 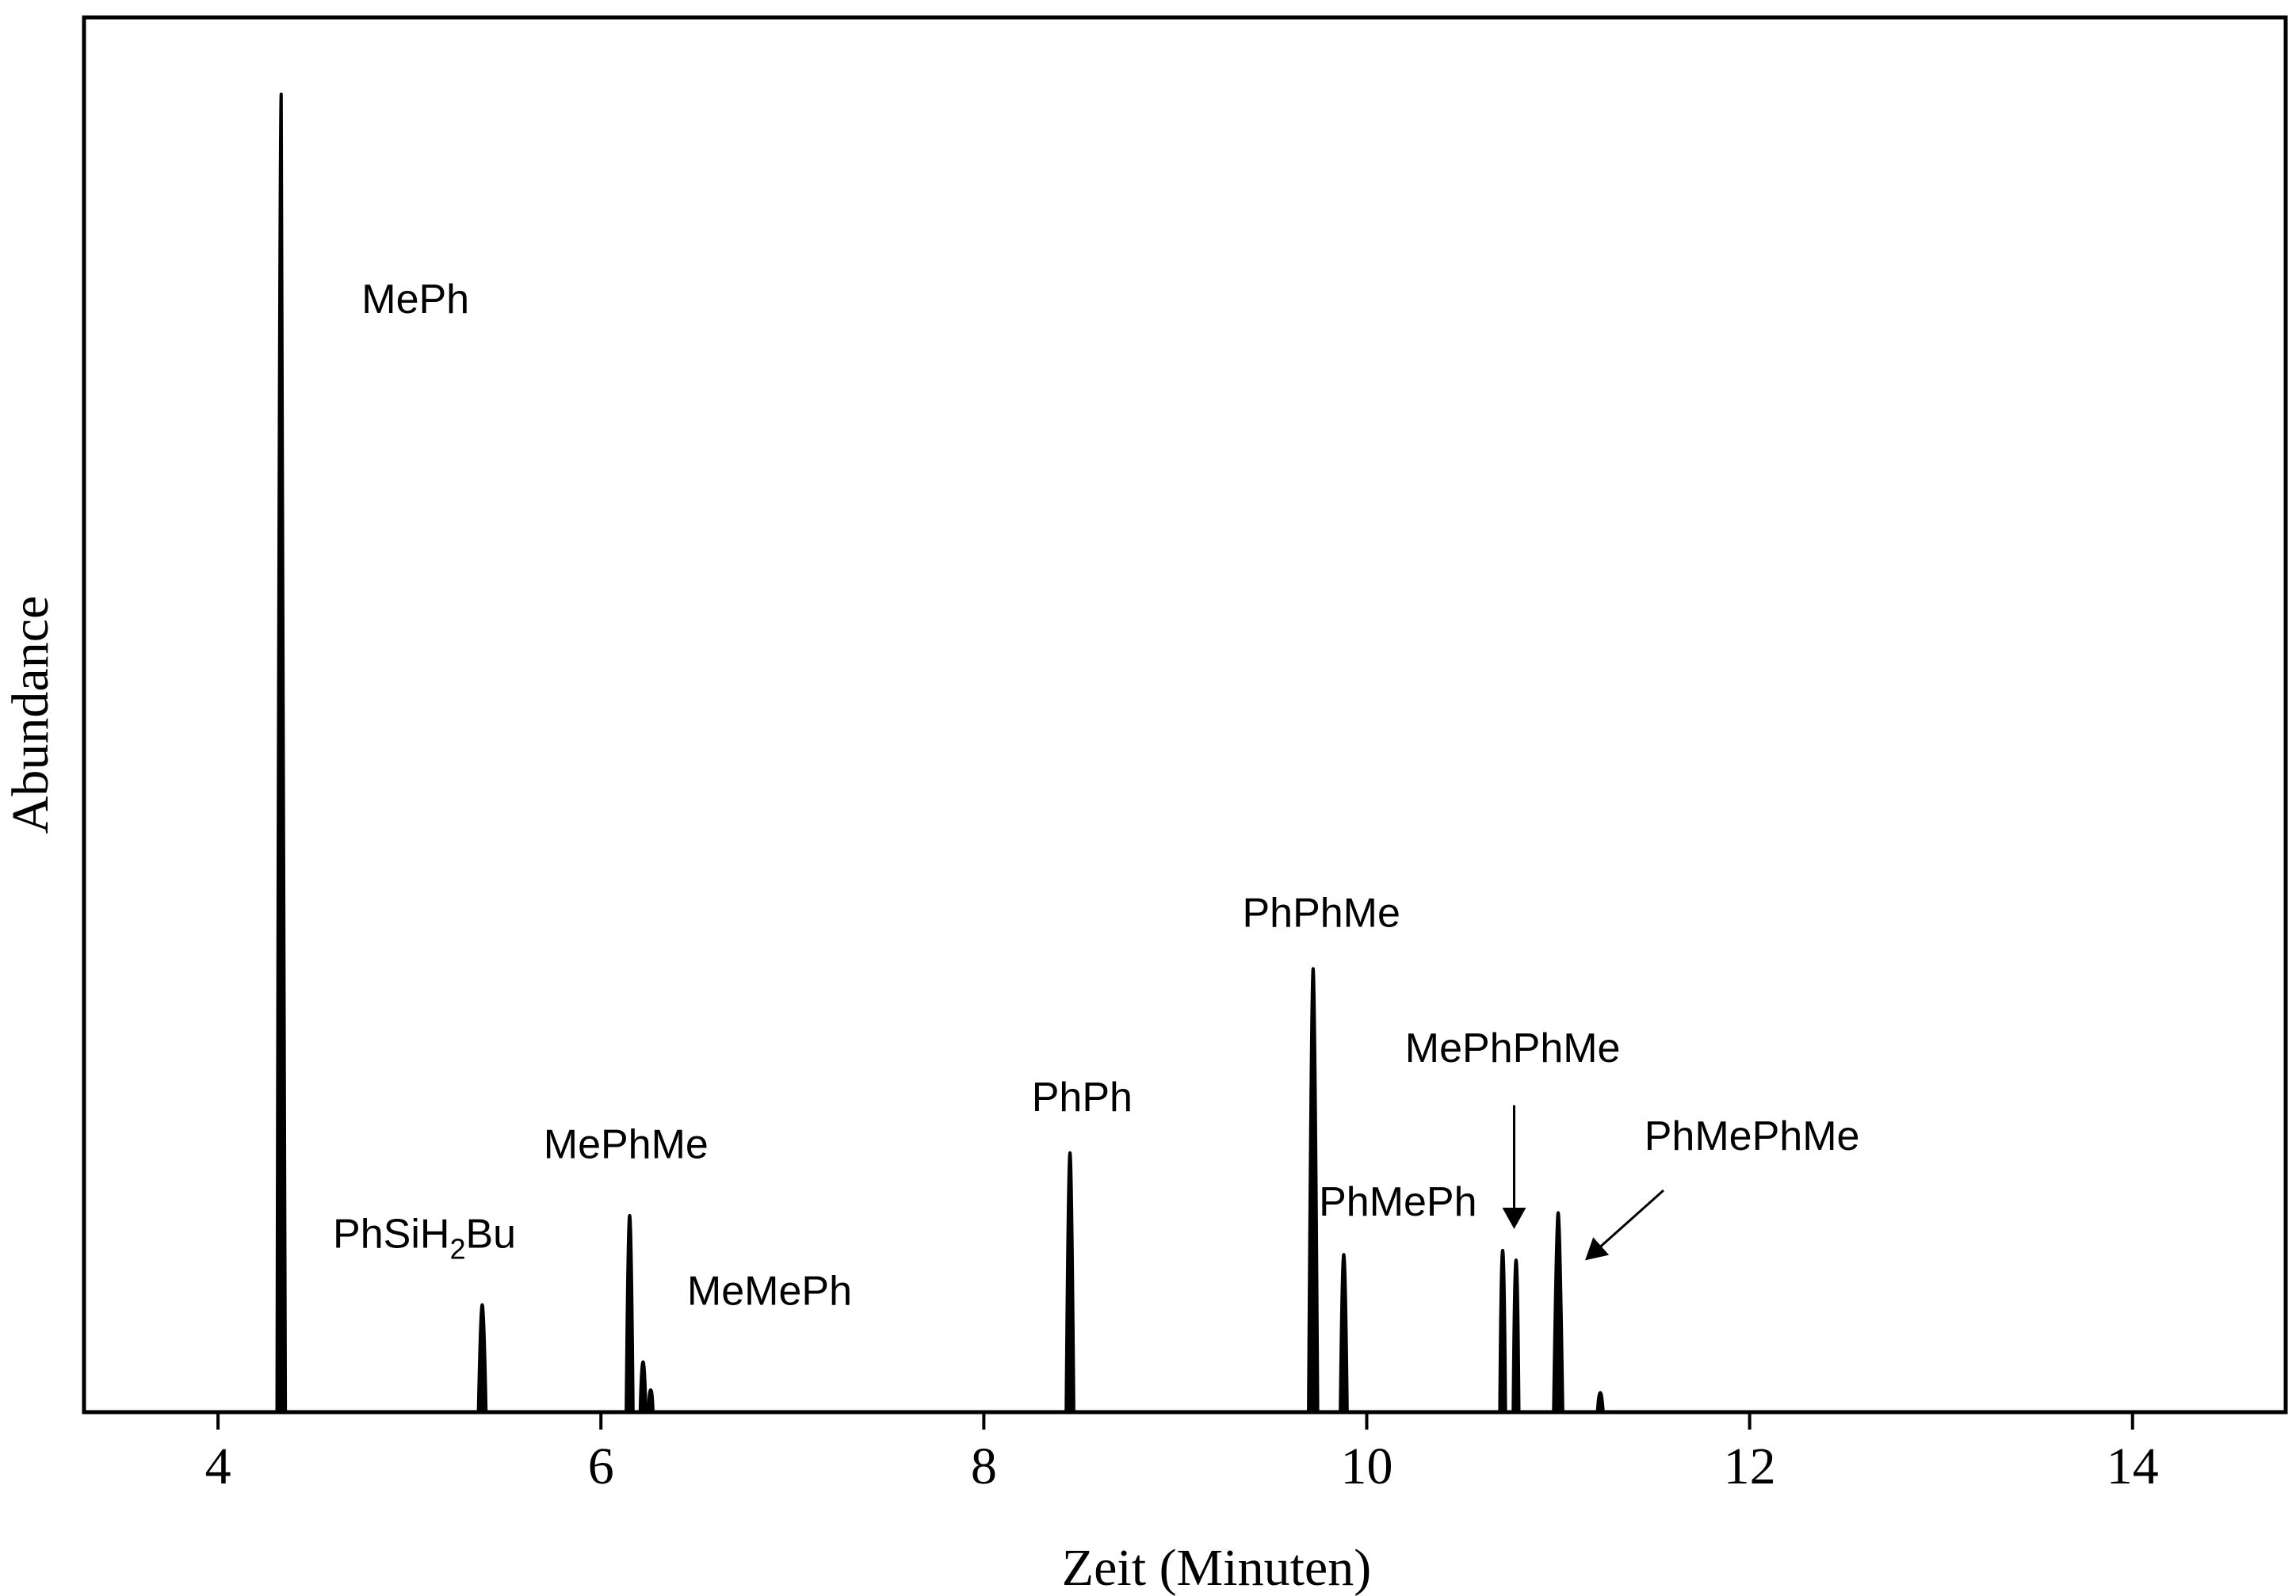 What do you see at coordinates (1216, 1567) in the screenshot?
I see `x-axis-title: Zeit (Minuten)` at bounding box center [1216, 1567].